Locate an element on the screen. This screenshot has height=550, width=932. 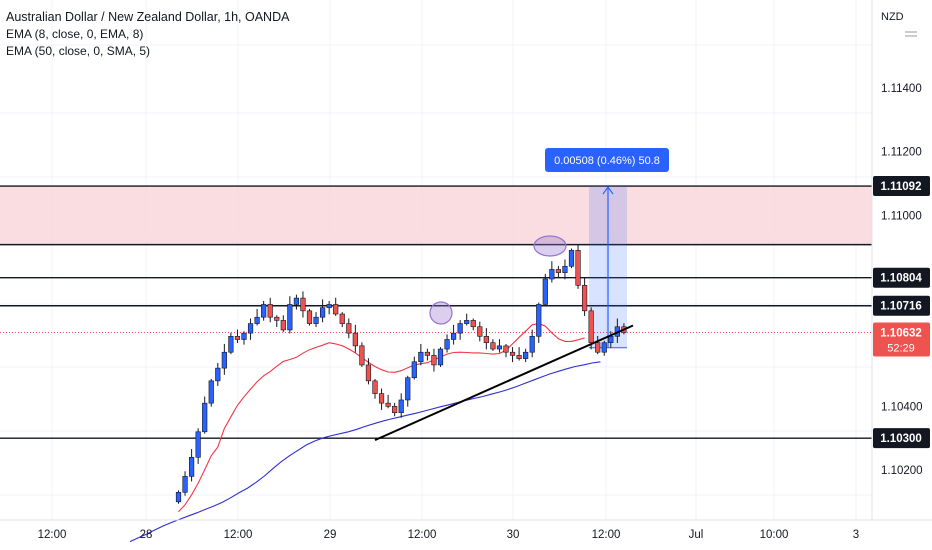
time-tick-label: 28 is located at coordinates (146, 535).